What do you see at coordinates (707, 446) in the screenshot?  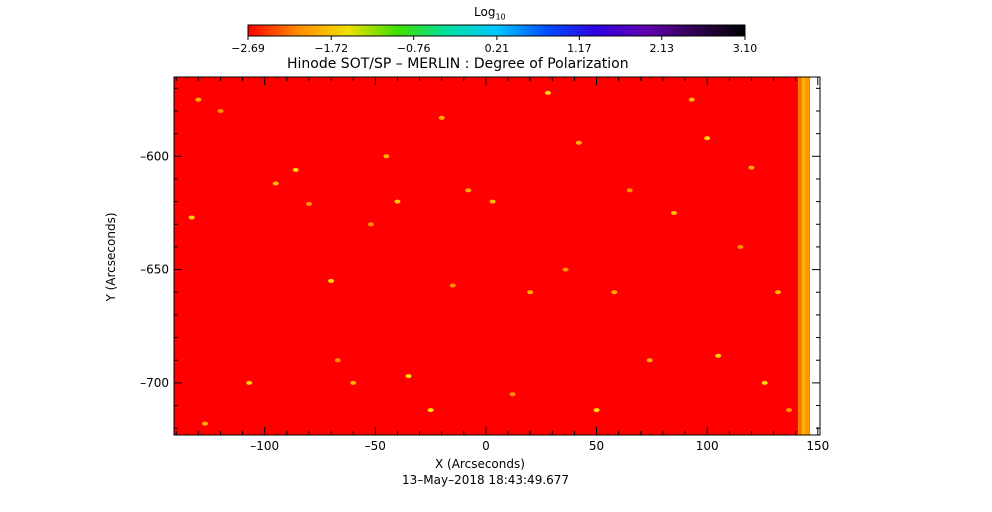 I see `x-tick-label: 100` at bounding box center [707, 446].